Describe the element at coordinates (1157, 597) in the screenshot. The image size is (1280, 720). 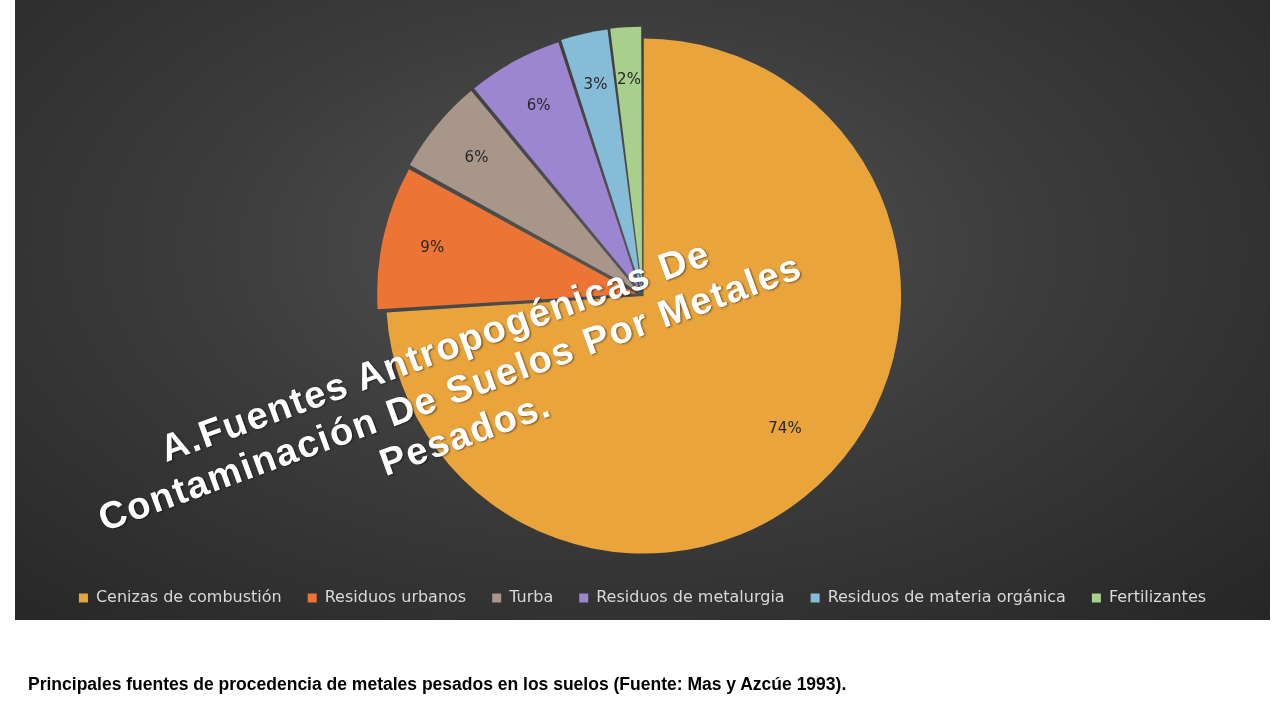
I see `legend-label: Fertilizantes` at that location.